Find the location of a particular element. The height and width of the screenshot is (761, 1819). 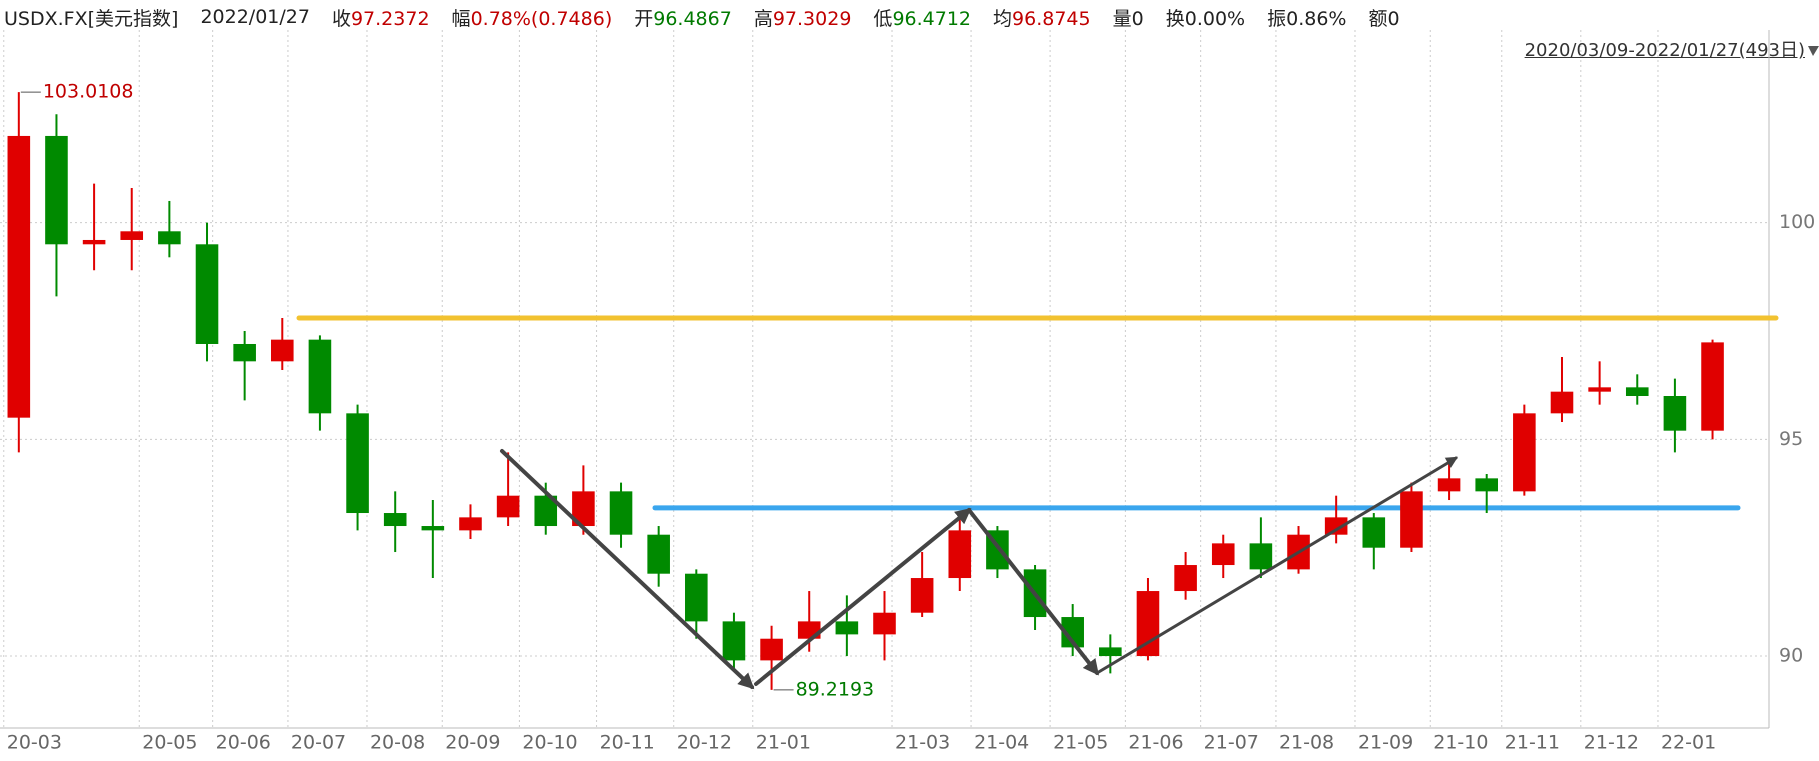

x-tick-label: 21-04 is located at coordinates (1001, 743).